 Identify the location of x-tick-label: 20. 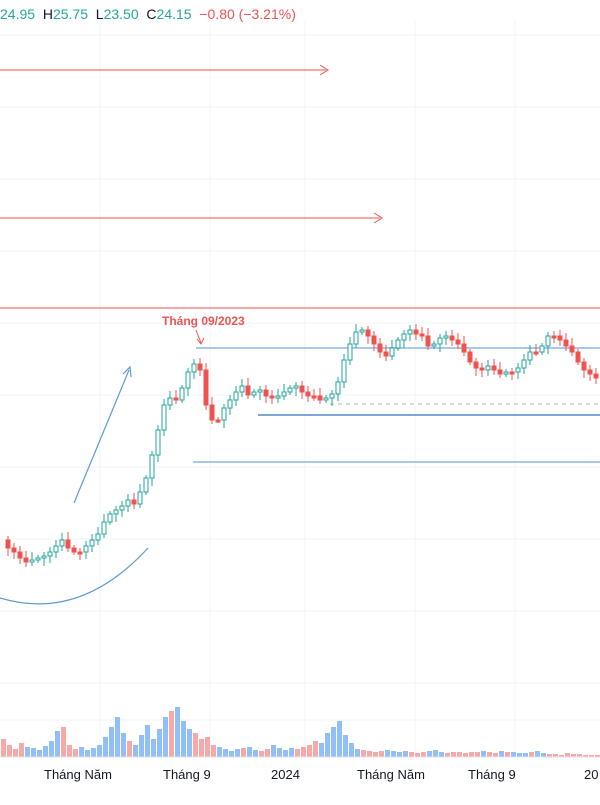
(591, 774).